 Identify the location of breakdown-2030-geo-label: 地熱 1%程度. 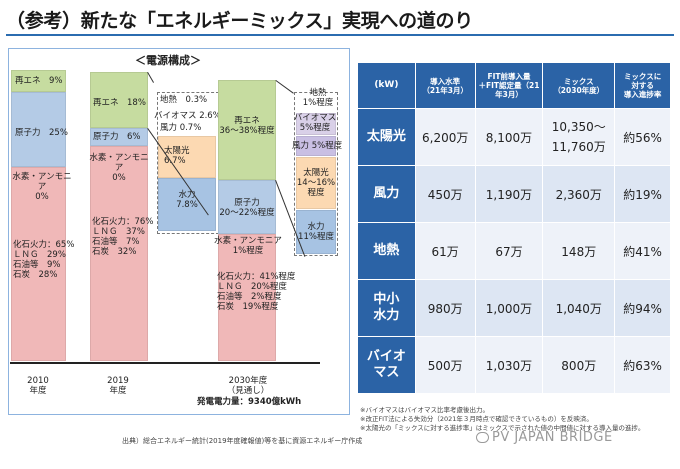
(318, 98).